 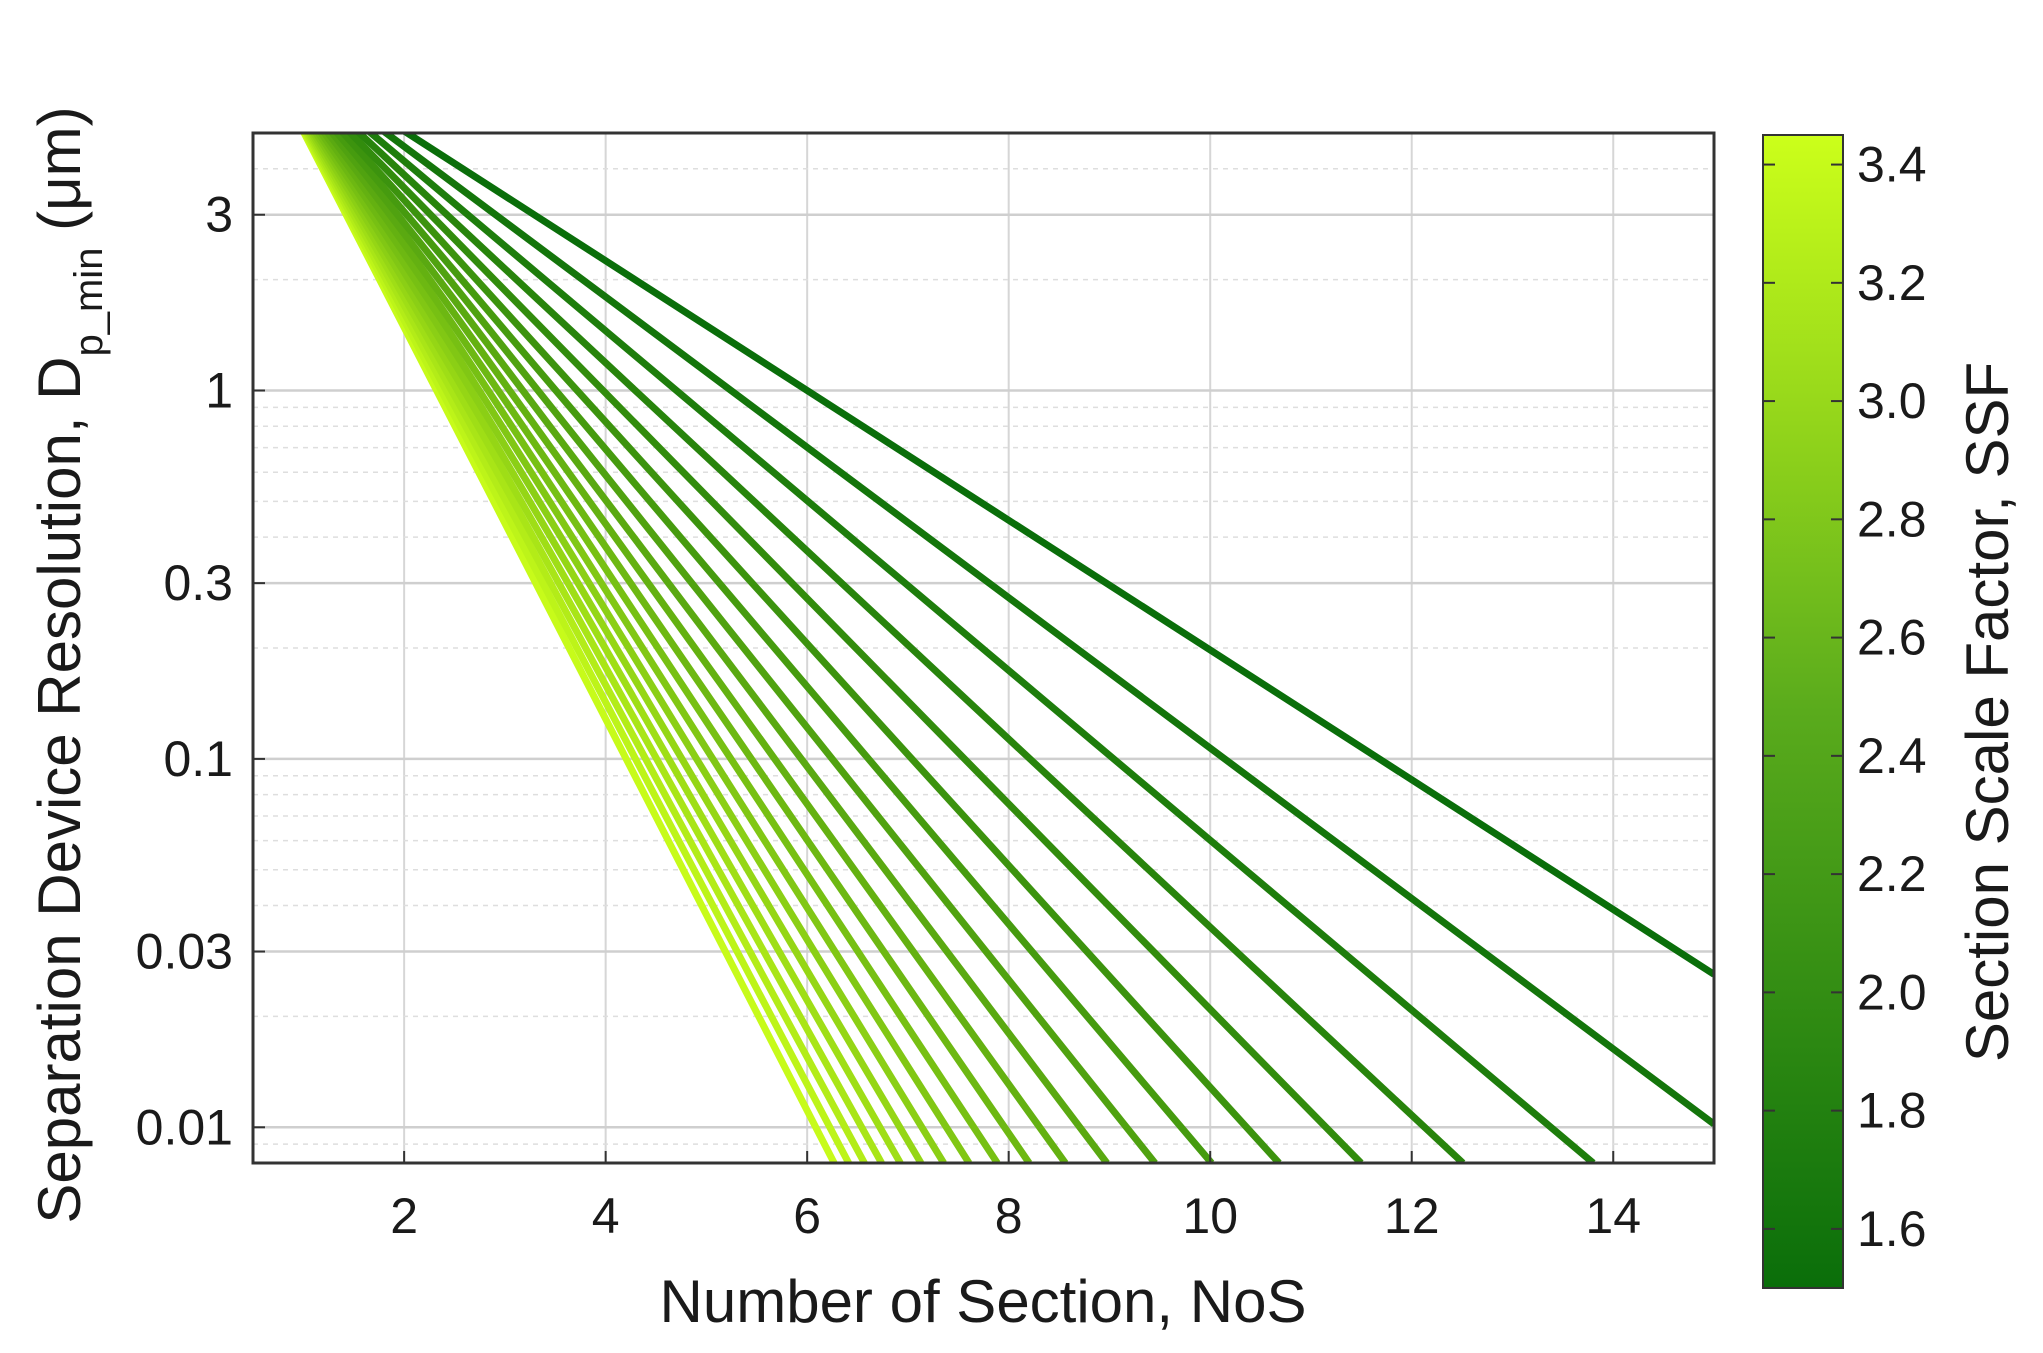 What do you see at coordinates (1892, 1229) in the screenshot?
I see `colorbar-tick-label: 1.6` at bounding box center [1892, 1229].